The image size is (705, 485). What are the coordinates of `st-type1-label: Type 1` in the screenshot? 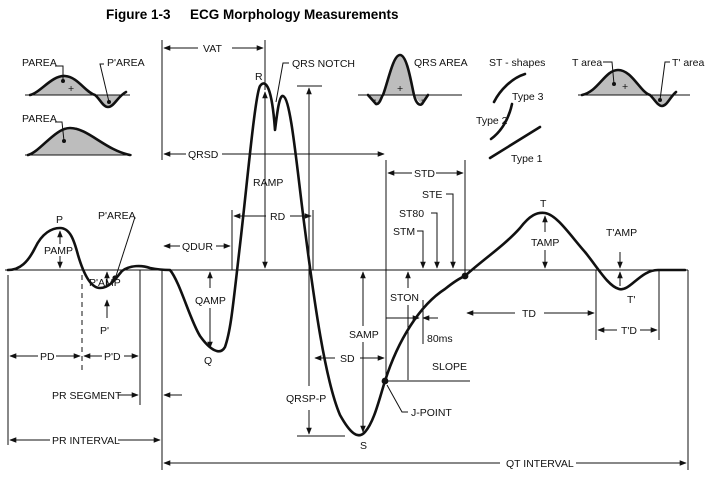 It's located at (527, 159).